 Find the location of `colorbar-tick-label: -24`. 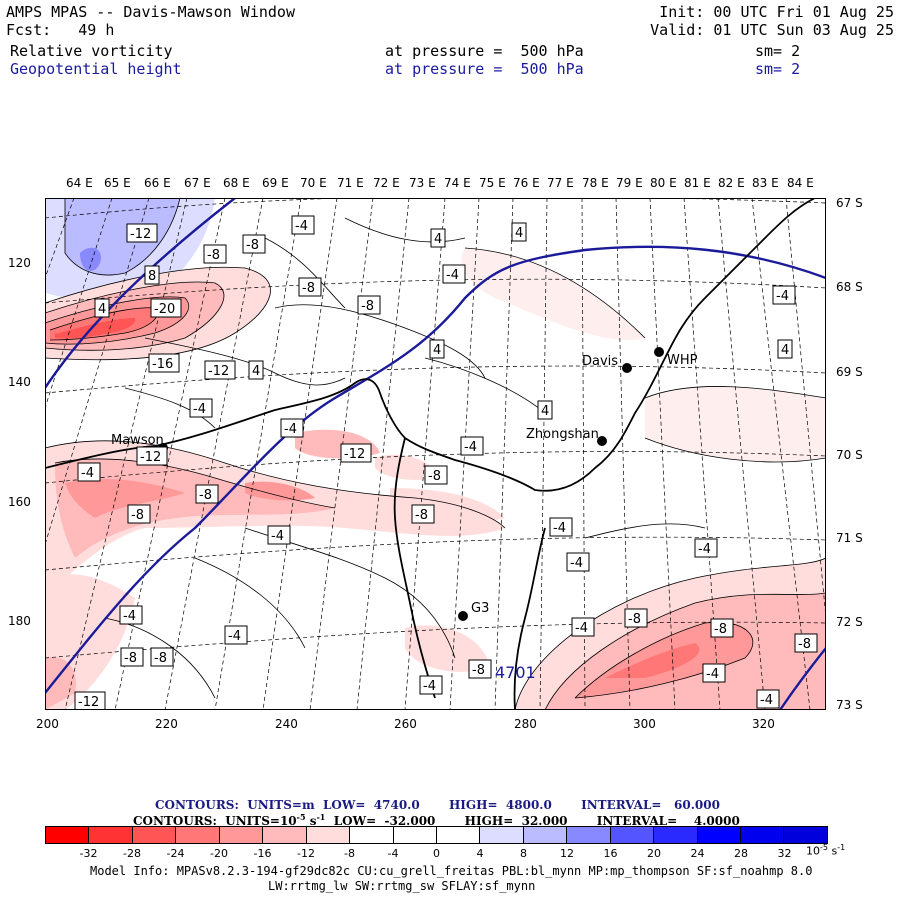

colorbar-tick-label: -24 is located at coordinates (175, 853).